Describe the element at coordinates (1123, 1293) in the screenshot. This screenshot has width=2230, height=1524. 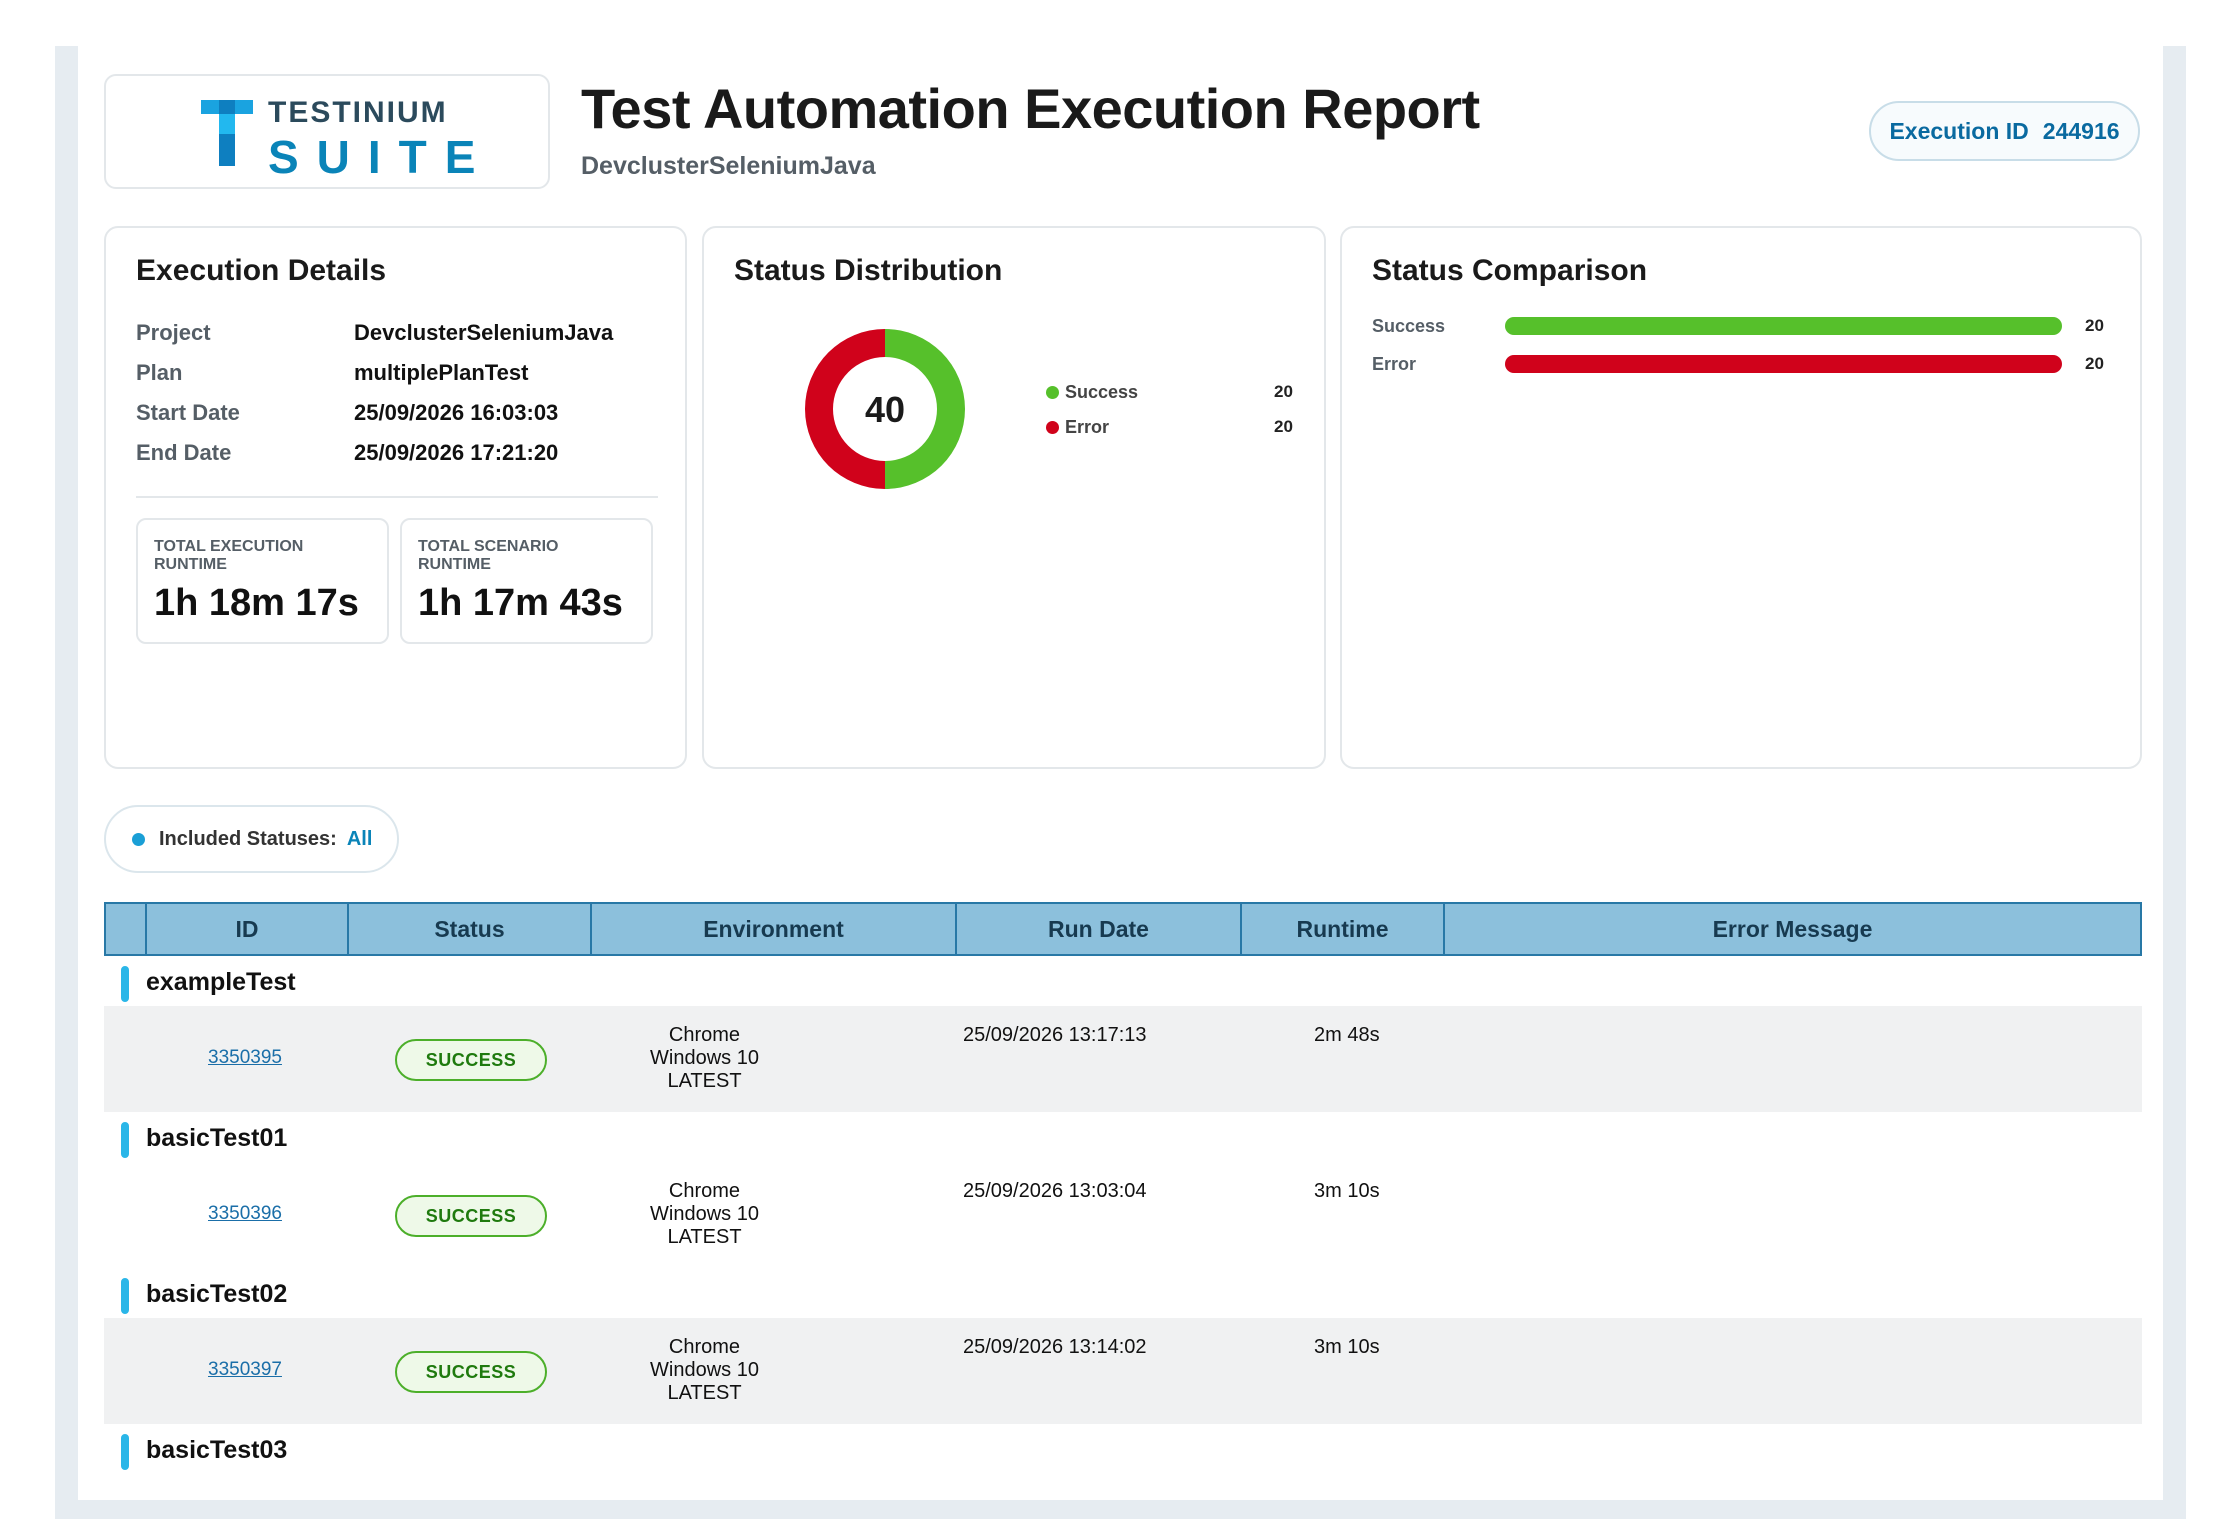
I see `scenario-group: basicTest02` at that location.